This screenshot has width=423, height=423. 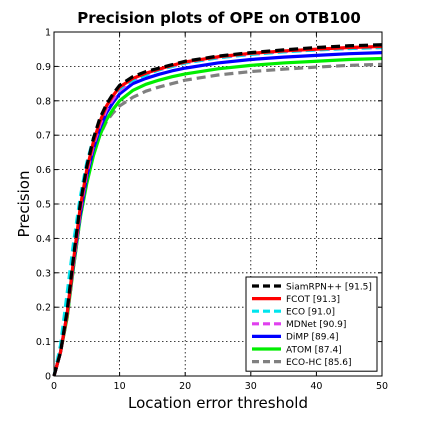 I want to click on legend-label: SiamRPN++ [91.5], so click(x=329, y=287).